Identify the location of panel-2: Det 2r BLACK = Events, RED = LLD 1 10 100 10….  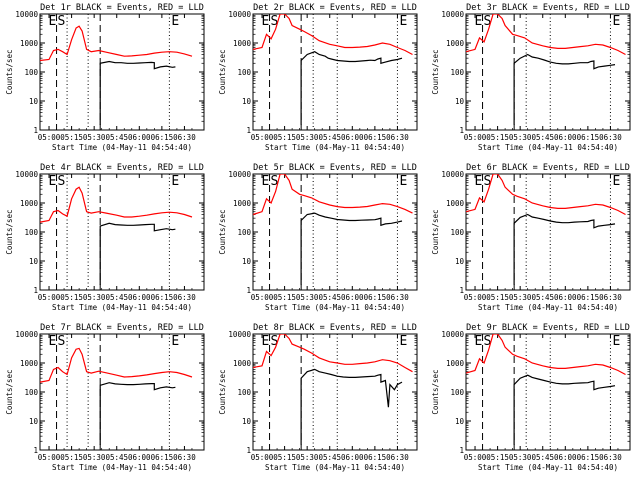
(318, 77).